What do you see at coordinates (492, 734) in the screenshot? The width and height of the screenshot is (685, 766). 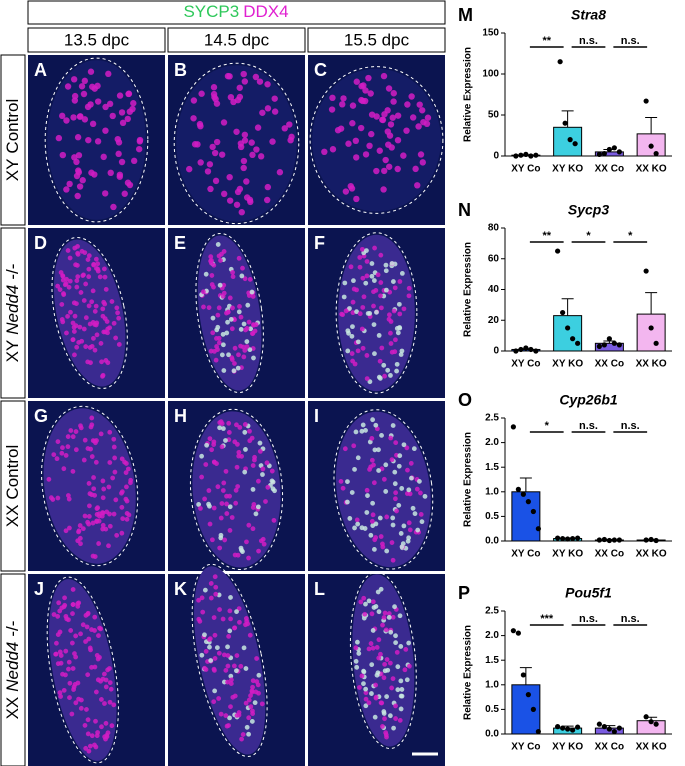 I see `y-tick-label: 0.0` at bounding box center [492, 734].